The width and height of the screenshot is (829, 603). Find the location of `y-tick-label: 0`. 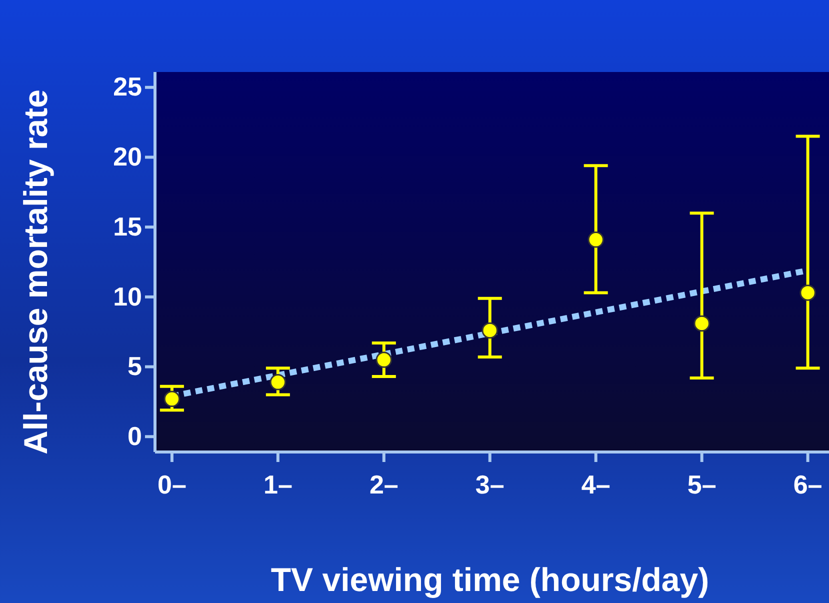

y-tick-label: 0 is located at coordinates (135, 435).